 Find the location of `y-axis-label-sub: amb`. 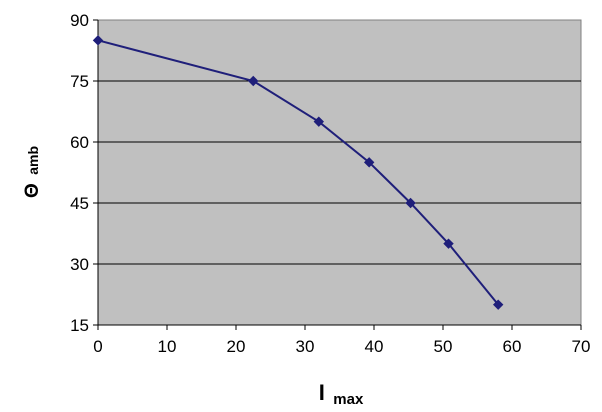

y-axis-label-sub: amb is located at coordinates (33, 160).